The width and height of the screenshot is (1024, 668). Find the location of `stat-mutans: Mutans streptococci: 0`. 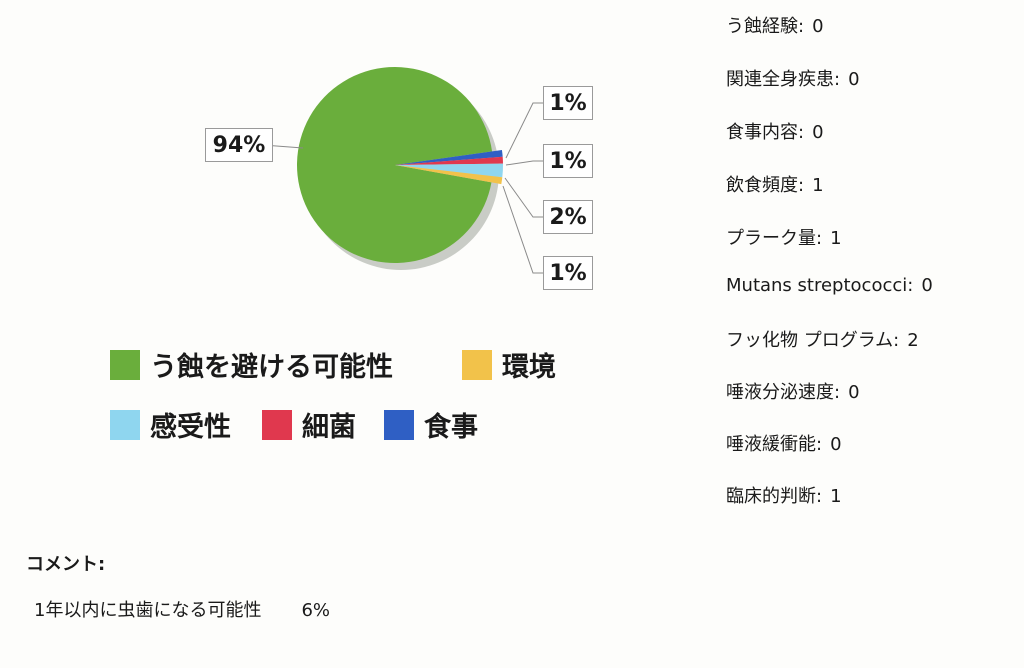

stat-mutans: Mutans streptococci: 0 is located at coordinates (829, 285).